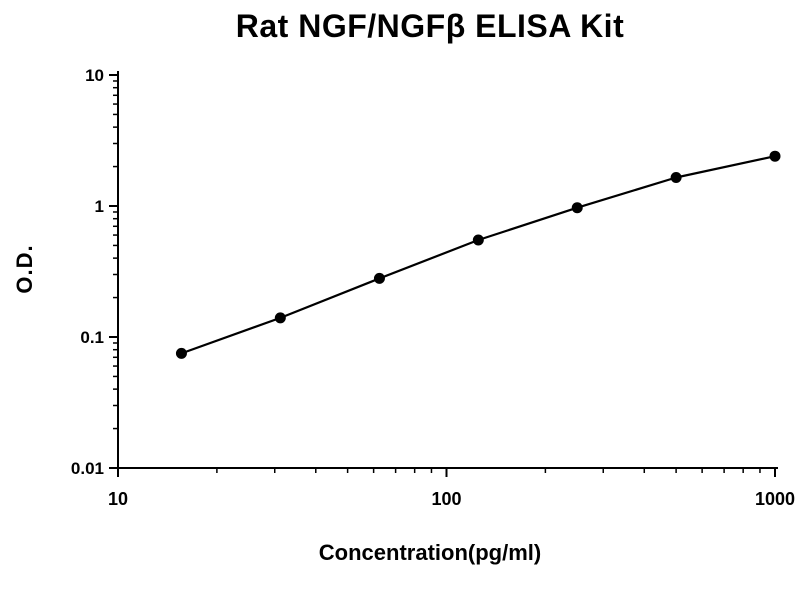 The height and width of the screenshot is (600, 800). I want to click on y-tick-label: 10, so click(94, 75).